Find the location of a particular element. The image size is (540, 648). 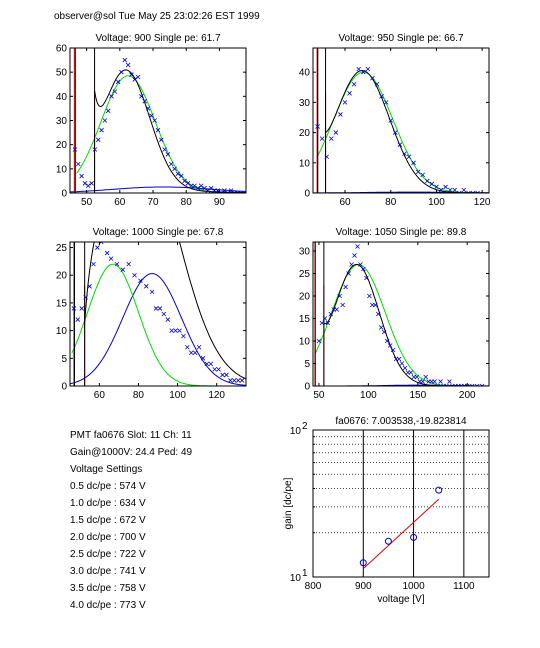

voltage-setting: 3.0 dc/pe : 741 V is located at coordinates (108, 571).